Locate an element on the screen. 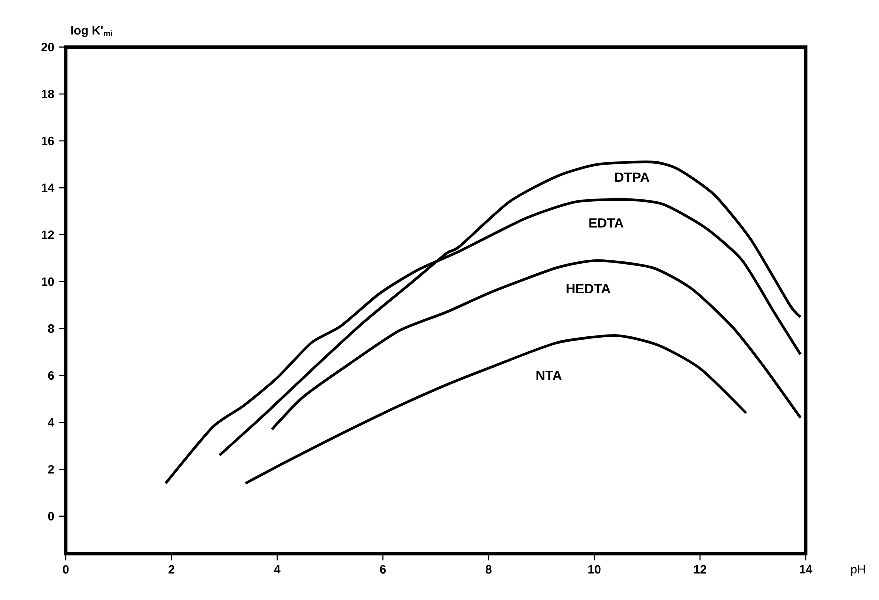  x-tick-label: 6 is located at coordinates (383, 569).